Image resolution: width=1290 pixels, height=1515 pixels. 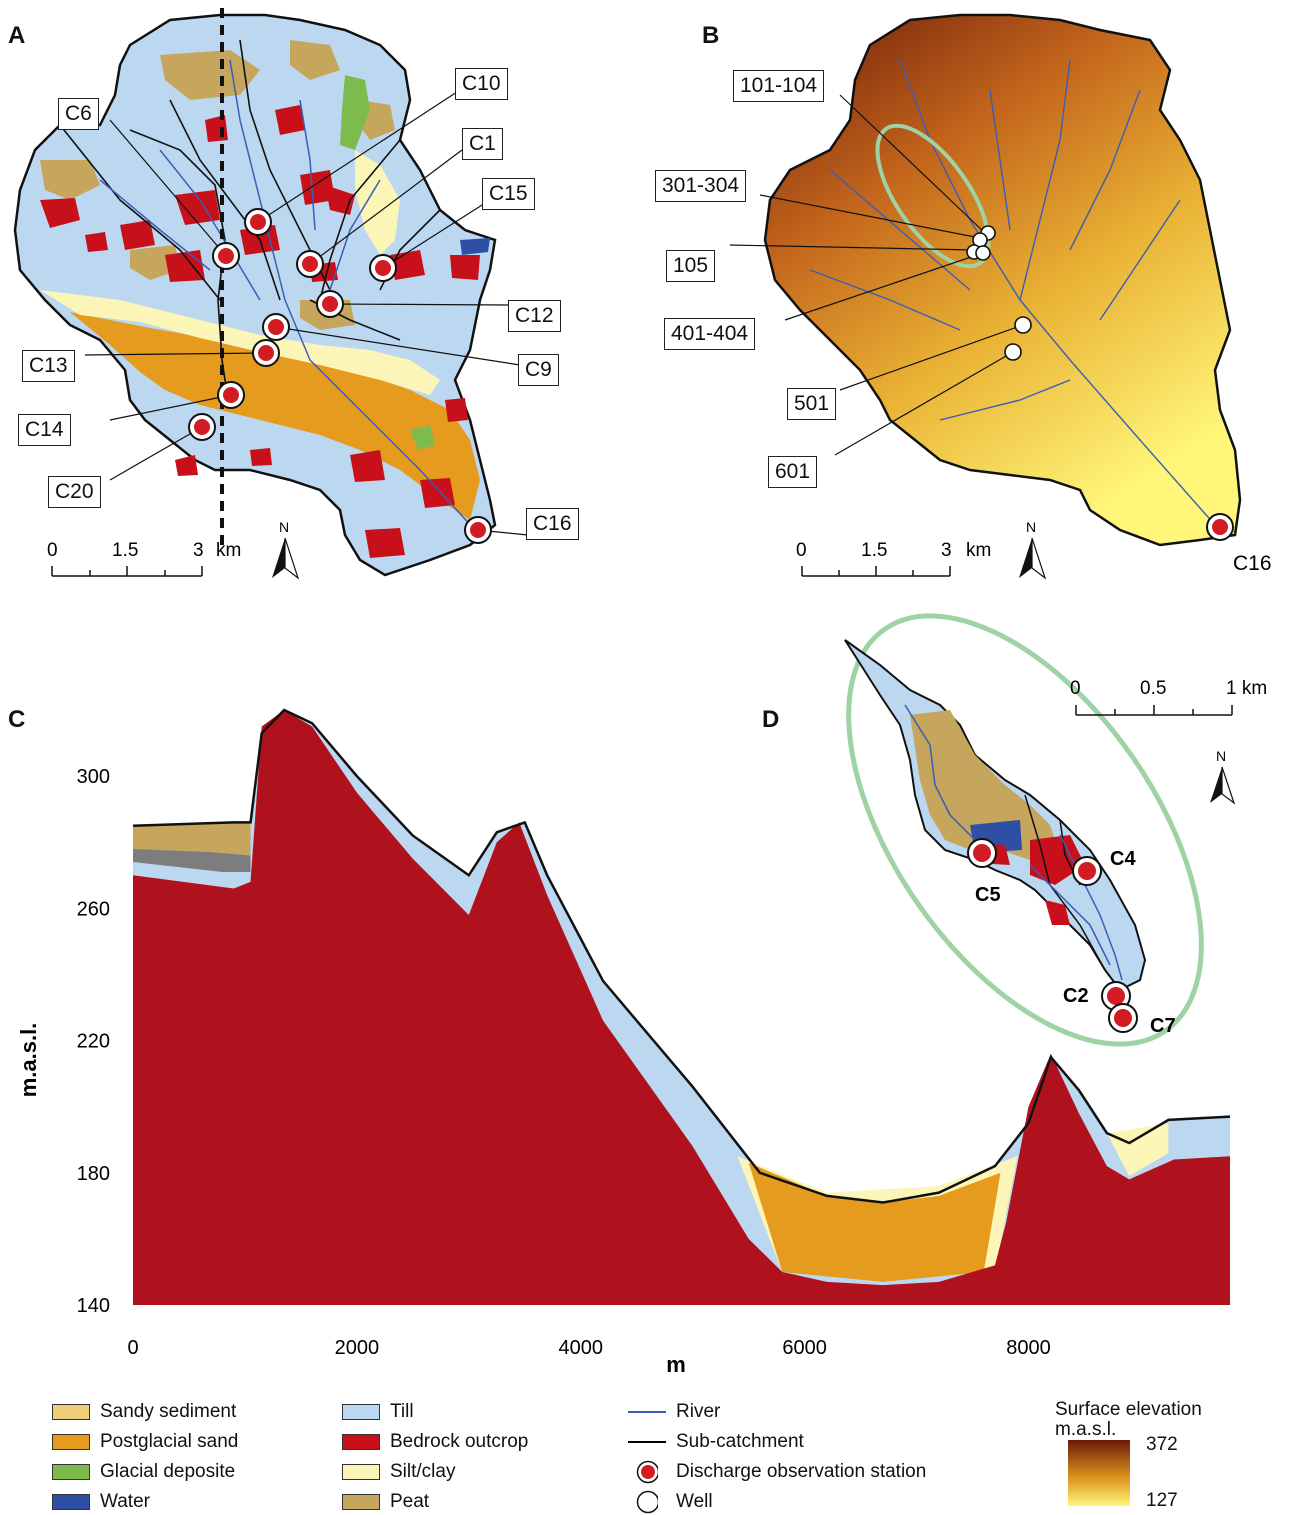 I want to click on panel-d-letter: D, so click(x=771, y=719).